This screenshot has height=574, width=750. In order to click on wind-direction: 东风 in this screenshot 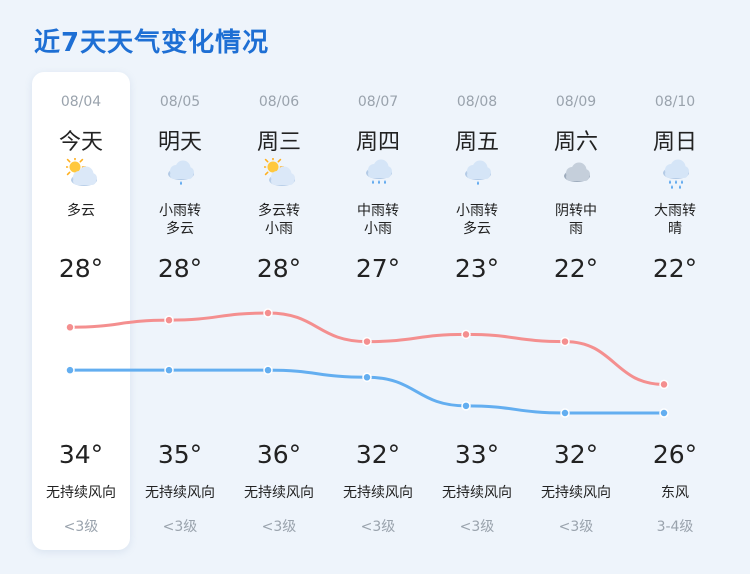, I will do `click(675, 493)`.